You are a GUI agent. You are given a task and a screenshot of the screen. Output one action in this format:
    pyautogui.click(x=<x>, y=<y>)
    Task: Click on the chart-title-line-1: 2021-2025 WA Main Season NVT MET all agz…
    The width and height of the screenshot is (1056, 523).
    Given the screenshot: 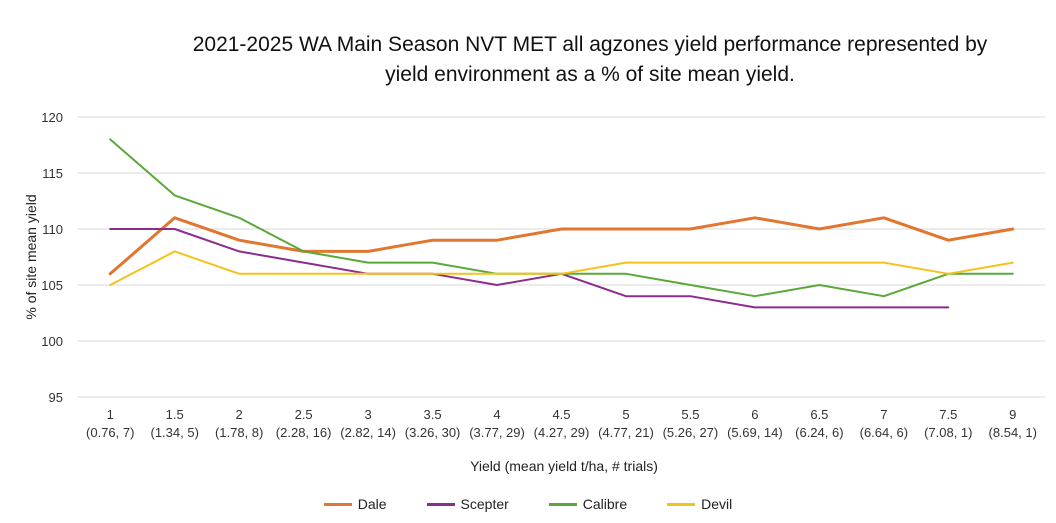 What is the action you would take?
    pyautogui.click(x=590, y=44)
    